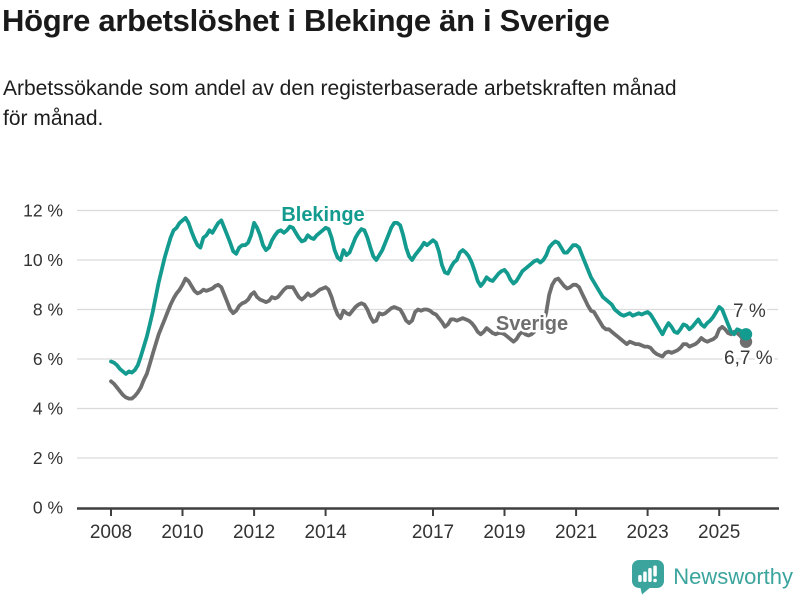  I want to click on y-tick-label: 6 %, so click(48, 359).